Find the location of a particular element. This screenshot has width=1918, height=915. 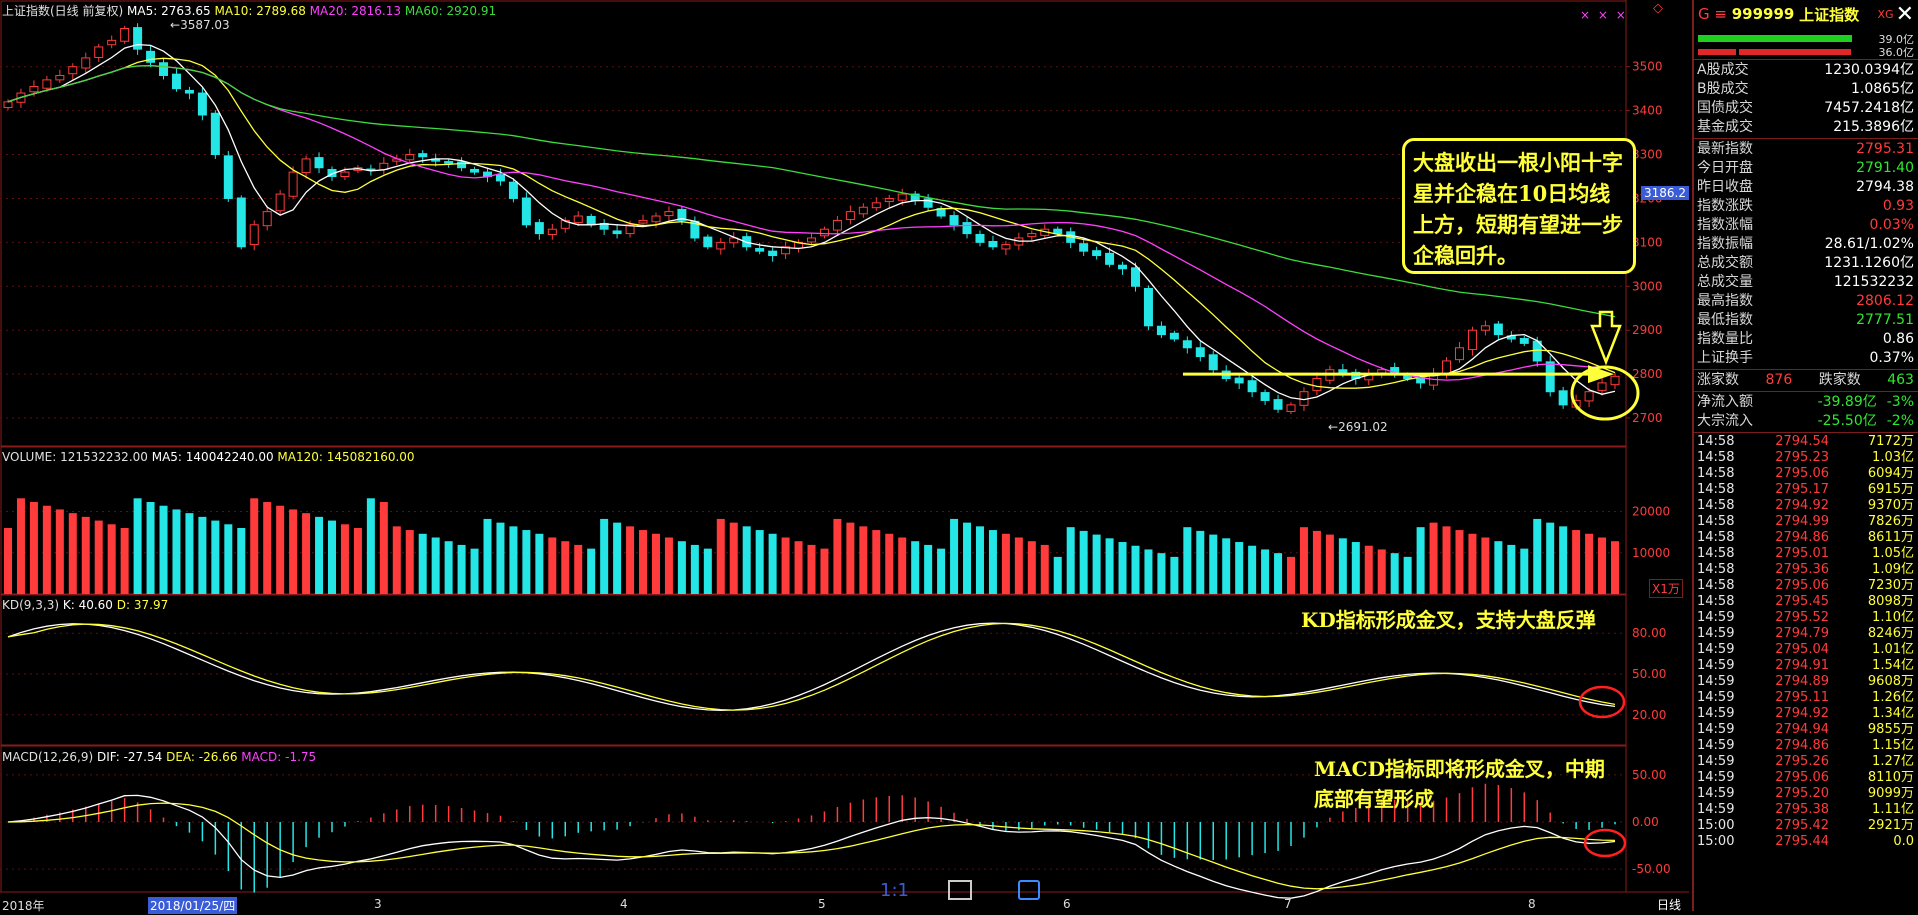

up-label: 涨家数 is located at coordinates (1718, 380).